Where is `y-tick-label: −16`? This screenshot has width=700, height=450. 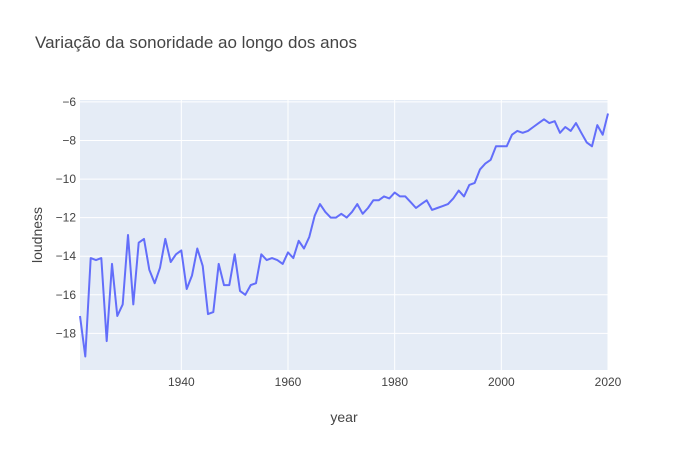
y-tick-label: −16 is located at coordinates (66, 295).